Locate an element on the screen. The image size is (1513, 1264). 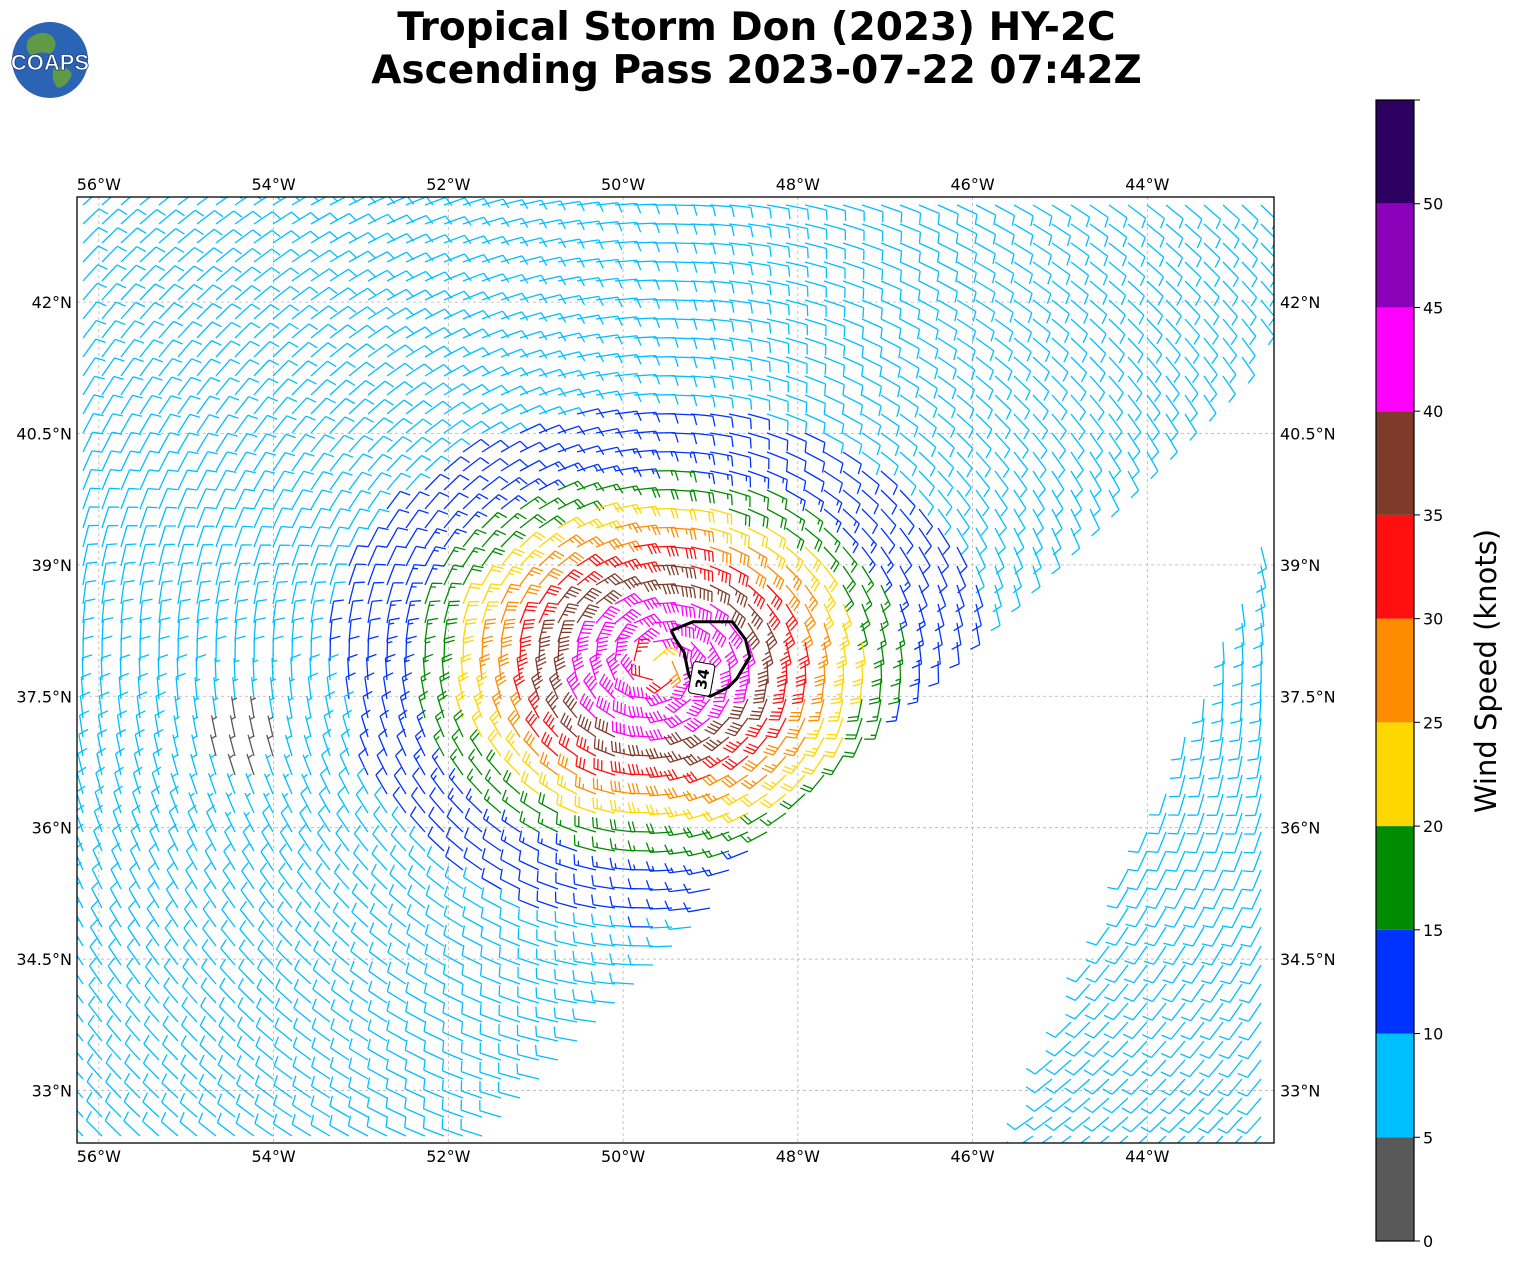
colorbar-tick-label: 0 is located at coordinates (1428, 1241).